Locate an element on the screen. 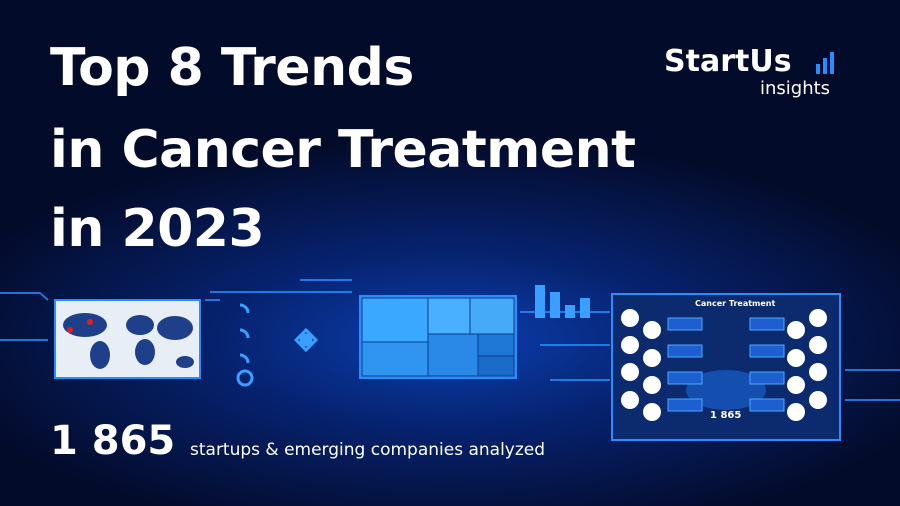 This screenshot has width=900, height=506. trend-boxes is located at coordinates (726, 364).